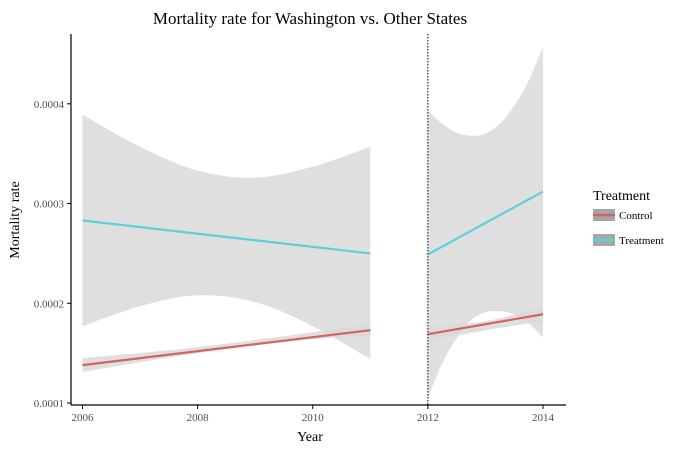  Describe the element at coordinates (310, 437) in the screenshot. I see `x-axis-title: Year` at that location.